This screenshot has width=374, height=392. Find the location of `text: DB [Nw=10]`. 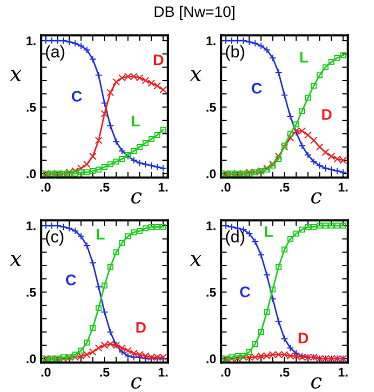

text: DB [Nw=10] is located at coordinates (194, 13).